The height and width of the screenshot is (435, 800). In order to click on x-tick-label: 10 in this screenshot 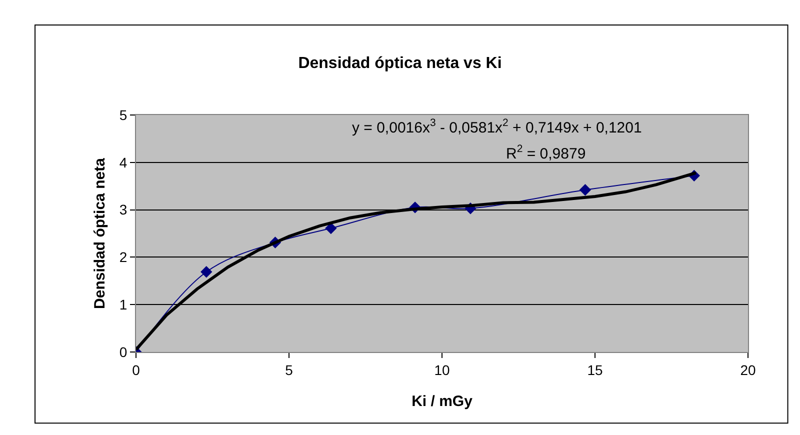, I will do `click(442, 370)`.